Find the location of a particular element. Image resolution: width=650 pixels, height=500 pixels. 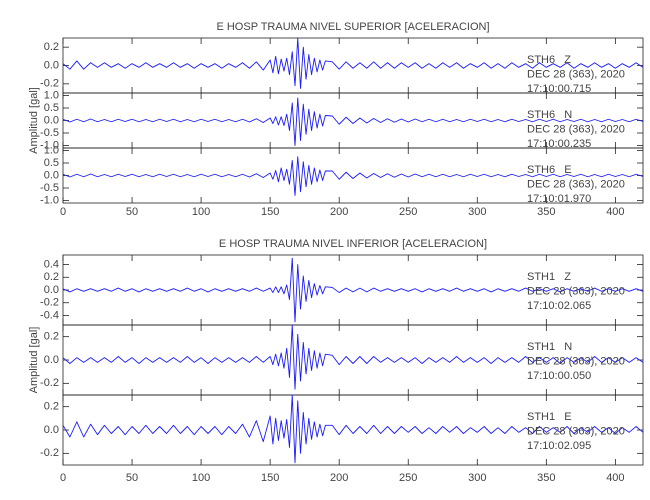

station-annotation: STH6 Z is located at coordinates (549, 60).